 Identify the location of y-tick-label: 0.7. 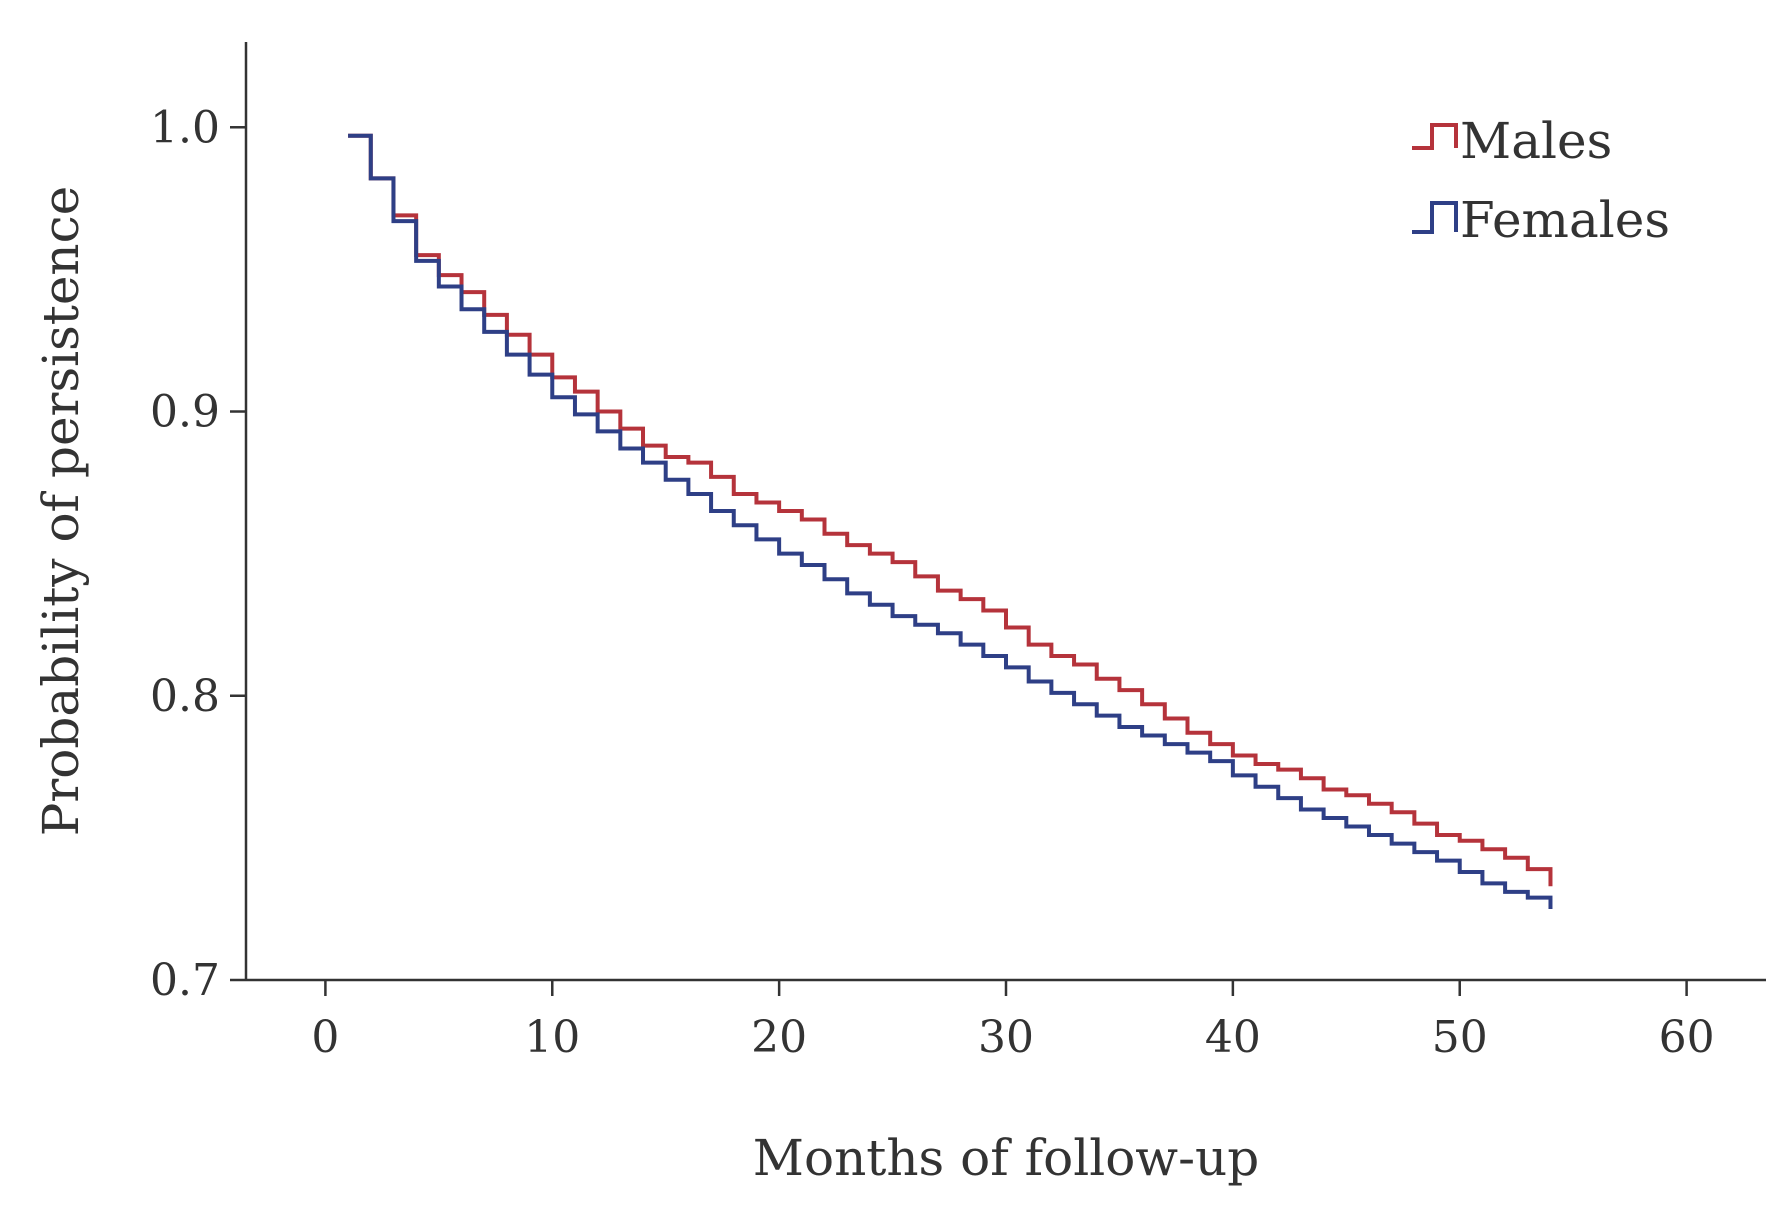
(185, 980).